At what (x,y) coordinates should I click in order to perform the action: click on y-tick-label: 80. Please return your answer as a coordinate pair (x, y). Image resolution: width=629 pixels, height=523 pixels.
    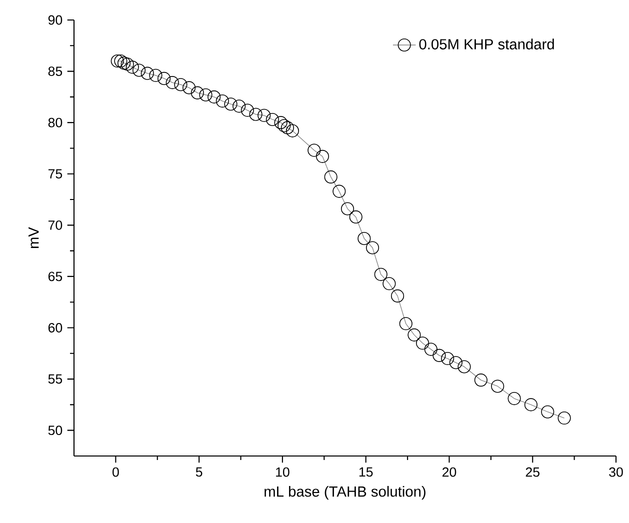
    Looking at the image, I should click on (55, 123).